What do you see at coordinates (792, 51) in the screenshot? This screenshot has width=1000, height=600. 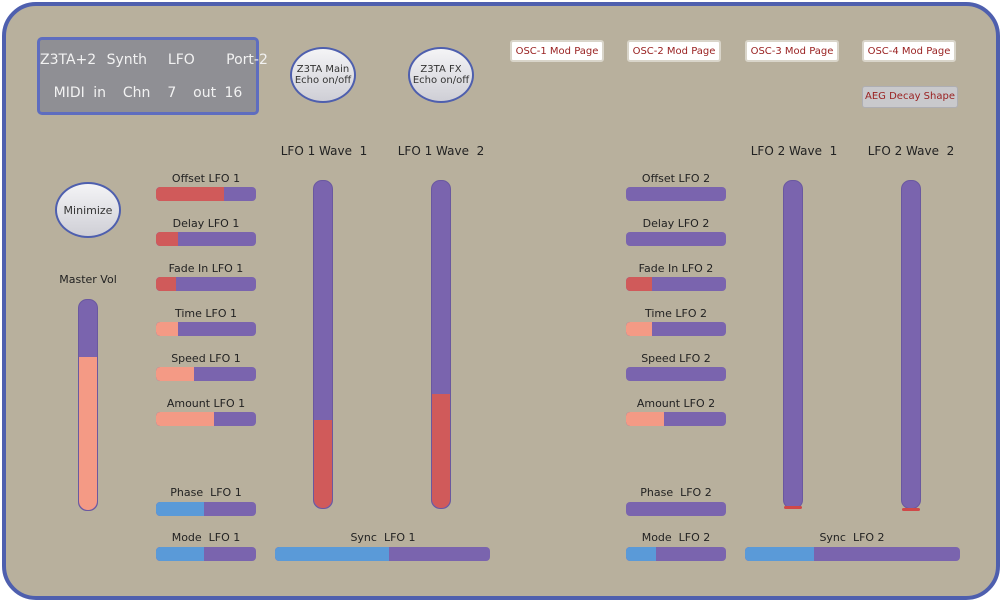 I see `osc3-mod-page-button: OSC-3 Mod Page` at bounding box center [792, 51].